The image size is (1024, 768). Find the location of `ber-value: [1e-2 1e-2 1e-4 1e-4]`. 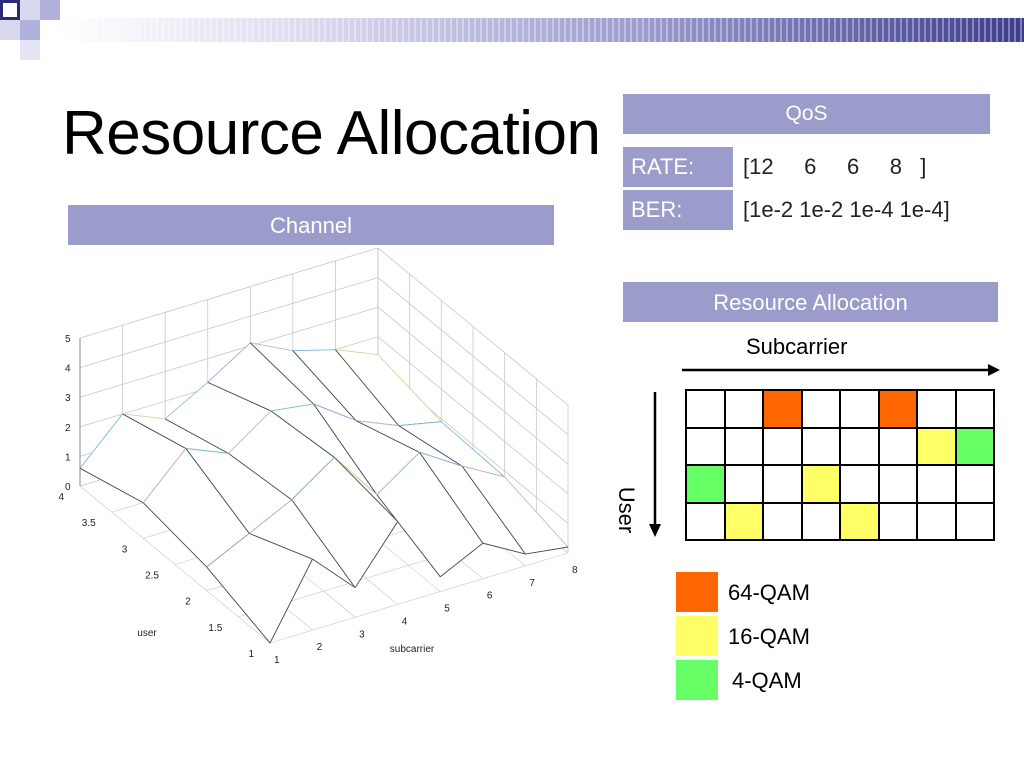

ber-value: [1e-2 1e-2 1e-4 1e-4] is located at coordinates (846, 209).